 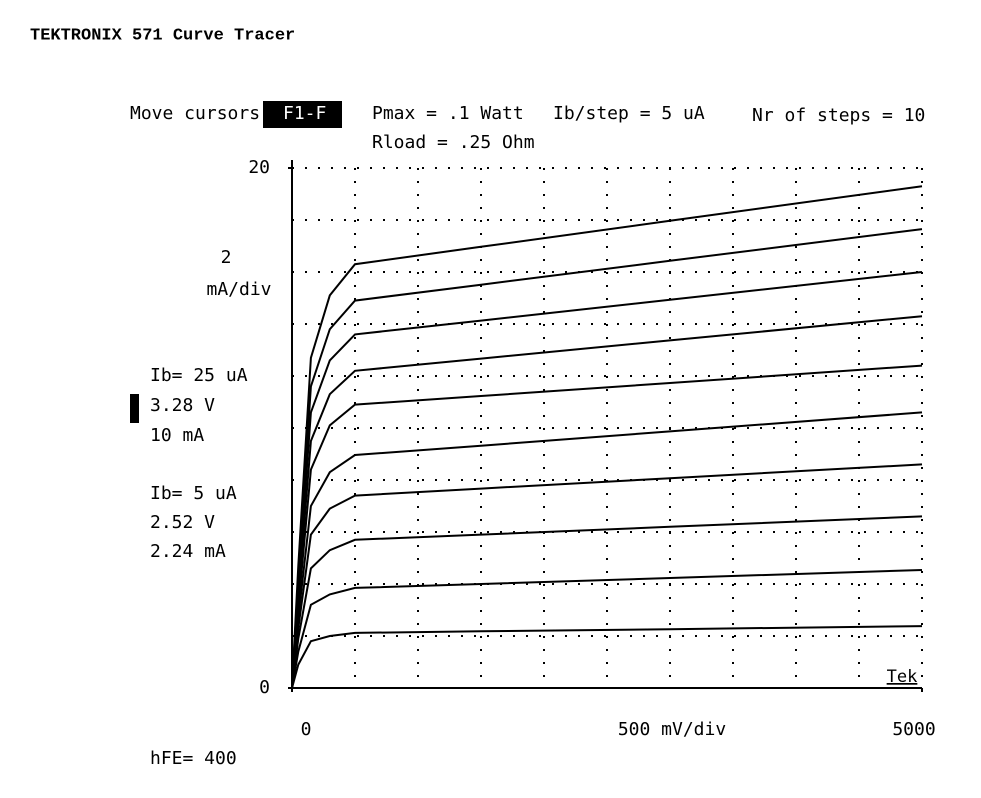 What do you see at coordinates (448, 113) in the screenshot?
I see `setting: Pmax = .1 Watt` at bounding box center [448, 113].